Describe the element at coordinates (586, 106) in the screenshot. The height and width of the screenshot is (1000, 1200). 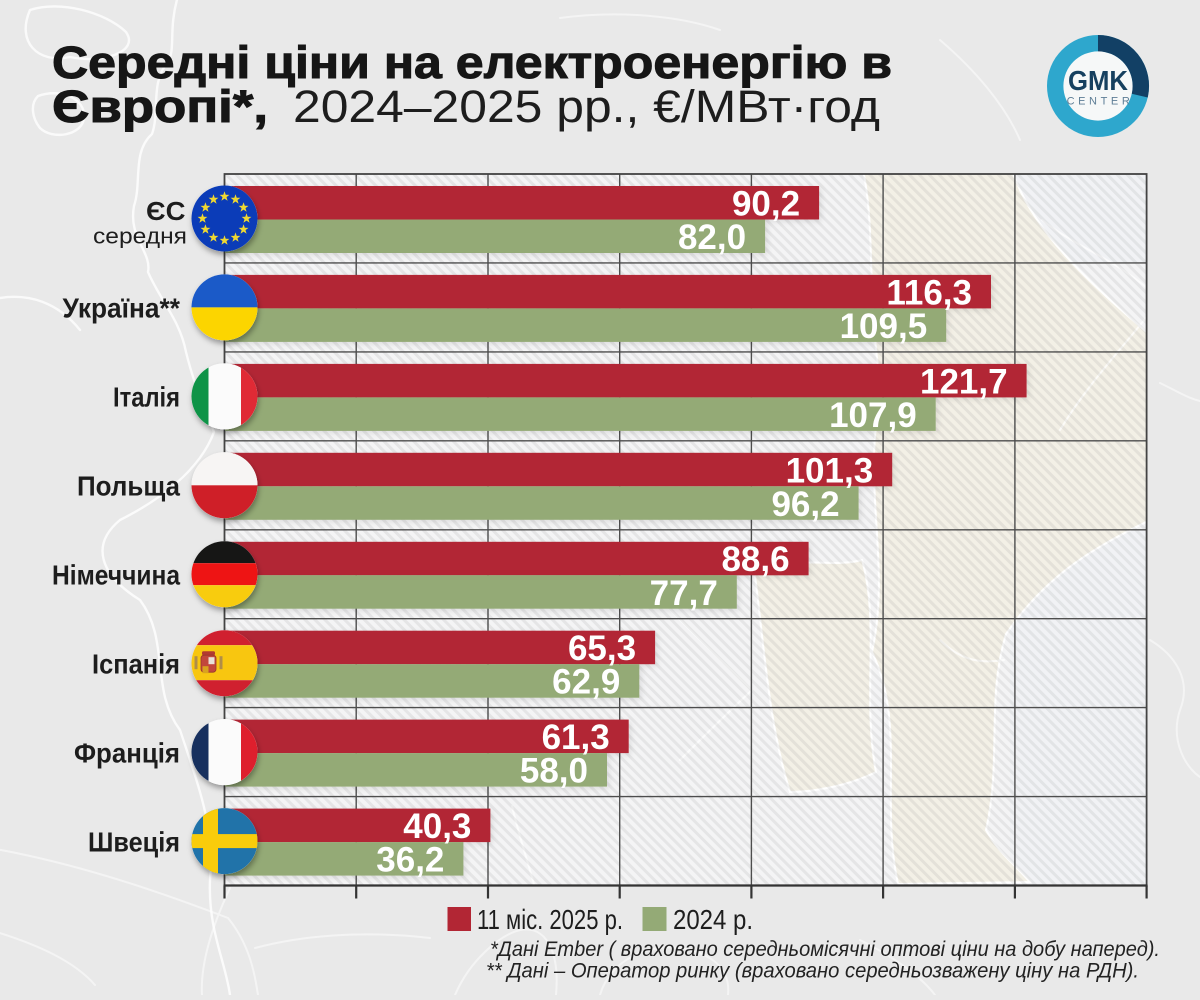
I see `svg-text: 2024–2025 рр., €/МВт·год` at that location.